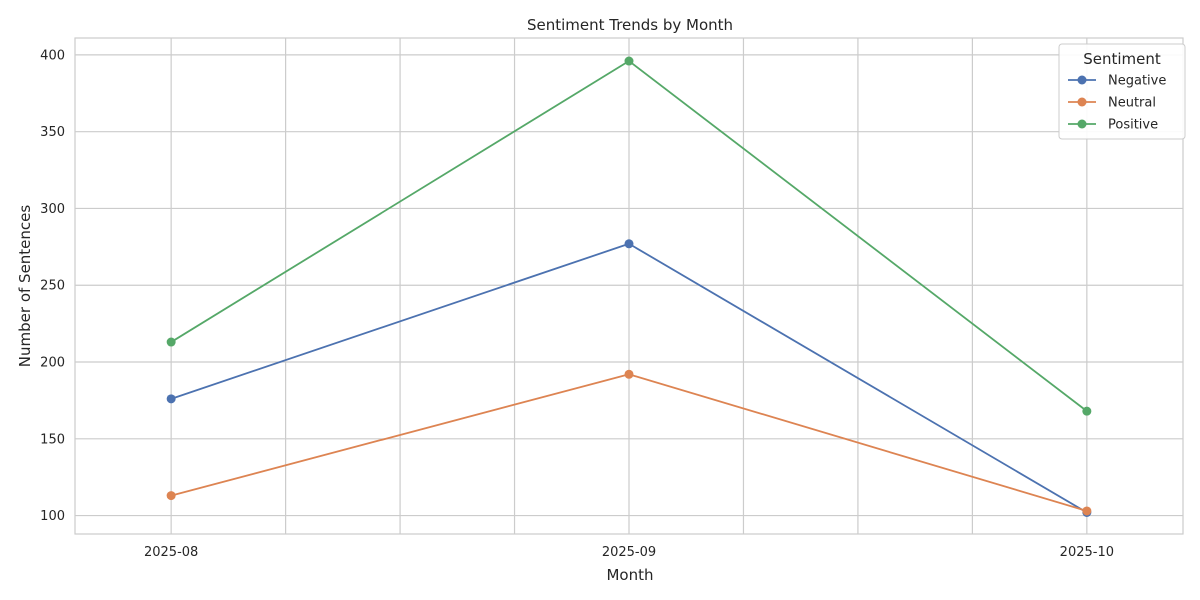 The image size is (1200, 600). Describe the element at coordinates (629, 575) in the screenshot. I see `x-axis-label: Month` at that location.